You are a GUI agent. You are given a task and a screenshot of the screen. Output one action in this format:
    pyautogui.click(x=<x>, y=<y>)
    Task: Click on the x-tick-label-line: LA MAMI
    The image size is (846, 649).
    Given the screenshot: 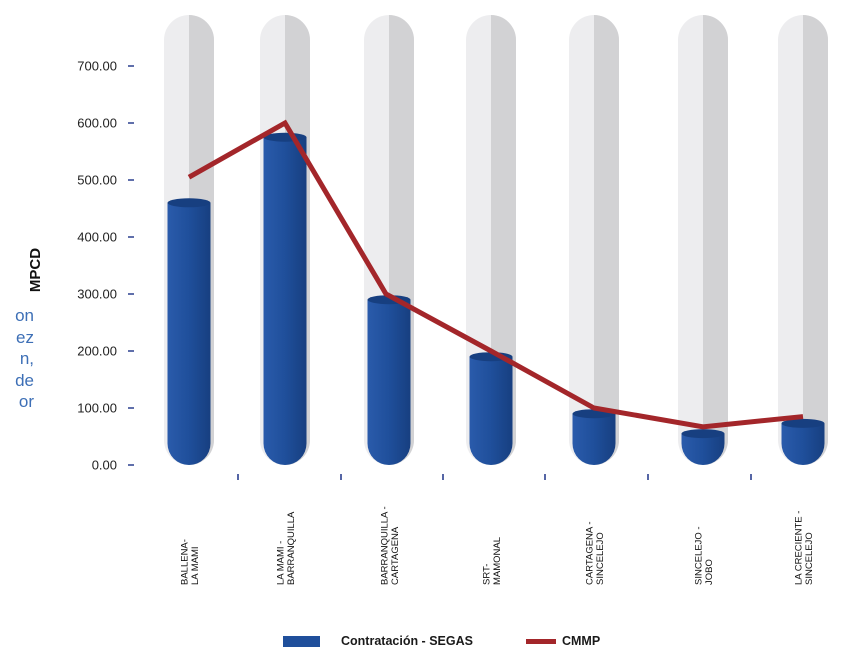 What is the action you would take?
    pyautogui.click(x=195, y=565)
    